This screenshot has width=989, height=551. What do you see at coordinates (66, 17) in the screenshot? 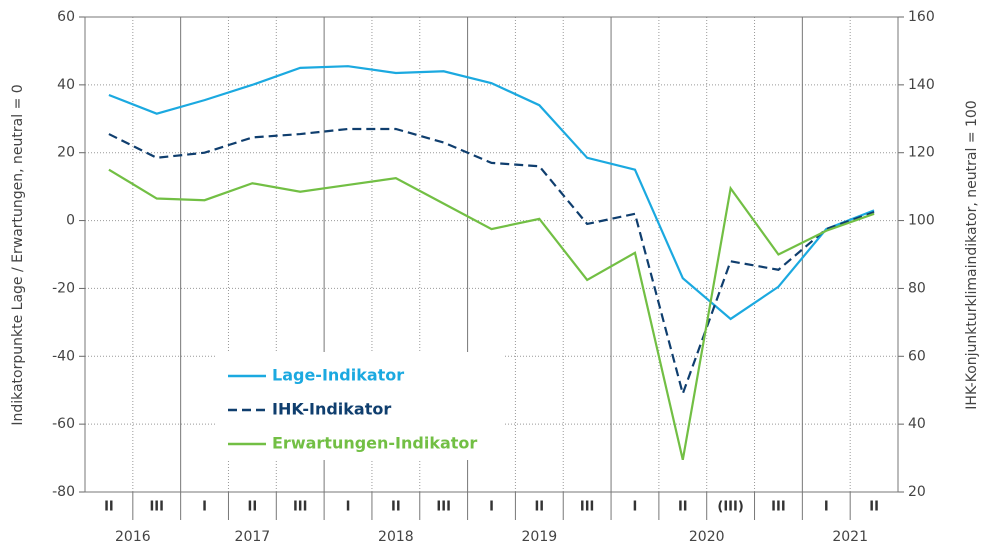
I see `y-tick-label: 60` at bounding box center [66, 17].